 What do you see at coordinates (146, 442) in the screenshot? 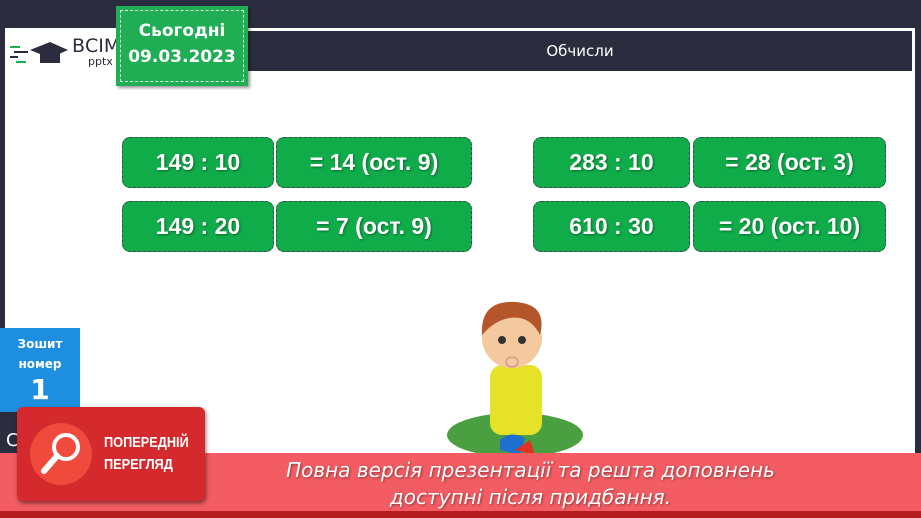
I see `preview-line-1: ПОПЕРЕДНІЙ` at bounding box center [146, 442].